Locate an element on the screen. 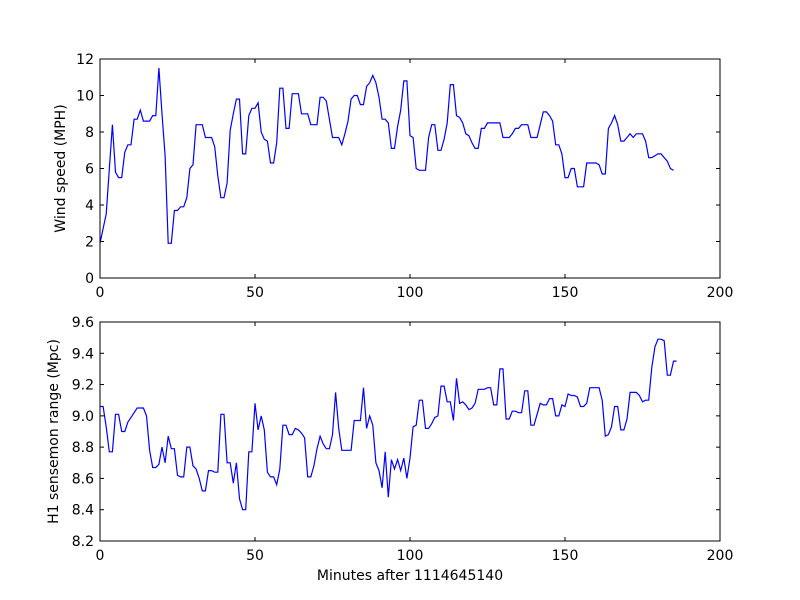 The image size is (800, 600). y-tick-label: 0 is located at coordinates (89, 279).